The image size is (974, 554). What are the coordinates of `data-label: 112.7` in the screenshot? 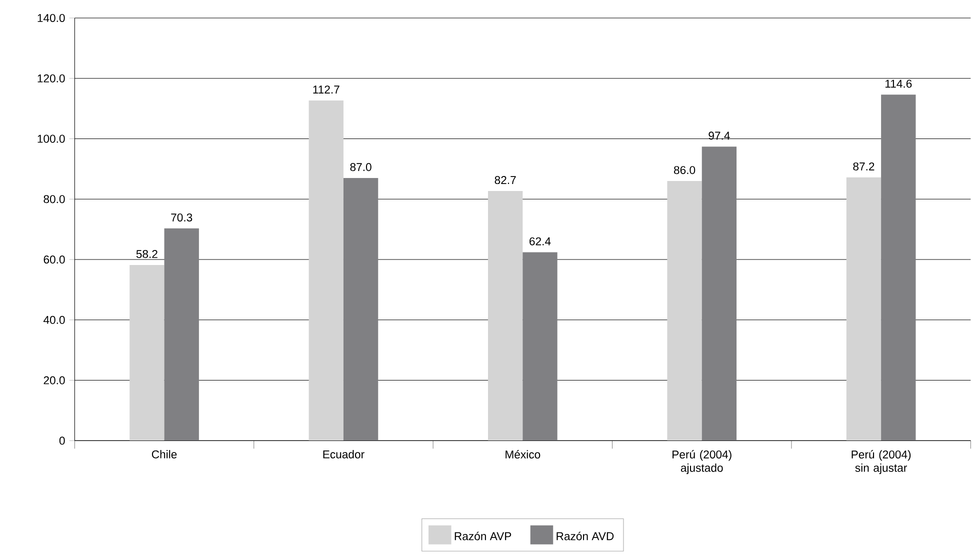 It's located at (326, 90).